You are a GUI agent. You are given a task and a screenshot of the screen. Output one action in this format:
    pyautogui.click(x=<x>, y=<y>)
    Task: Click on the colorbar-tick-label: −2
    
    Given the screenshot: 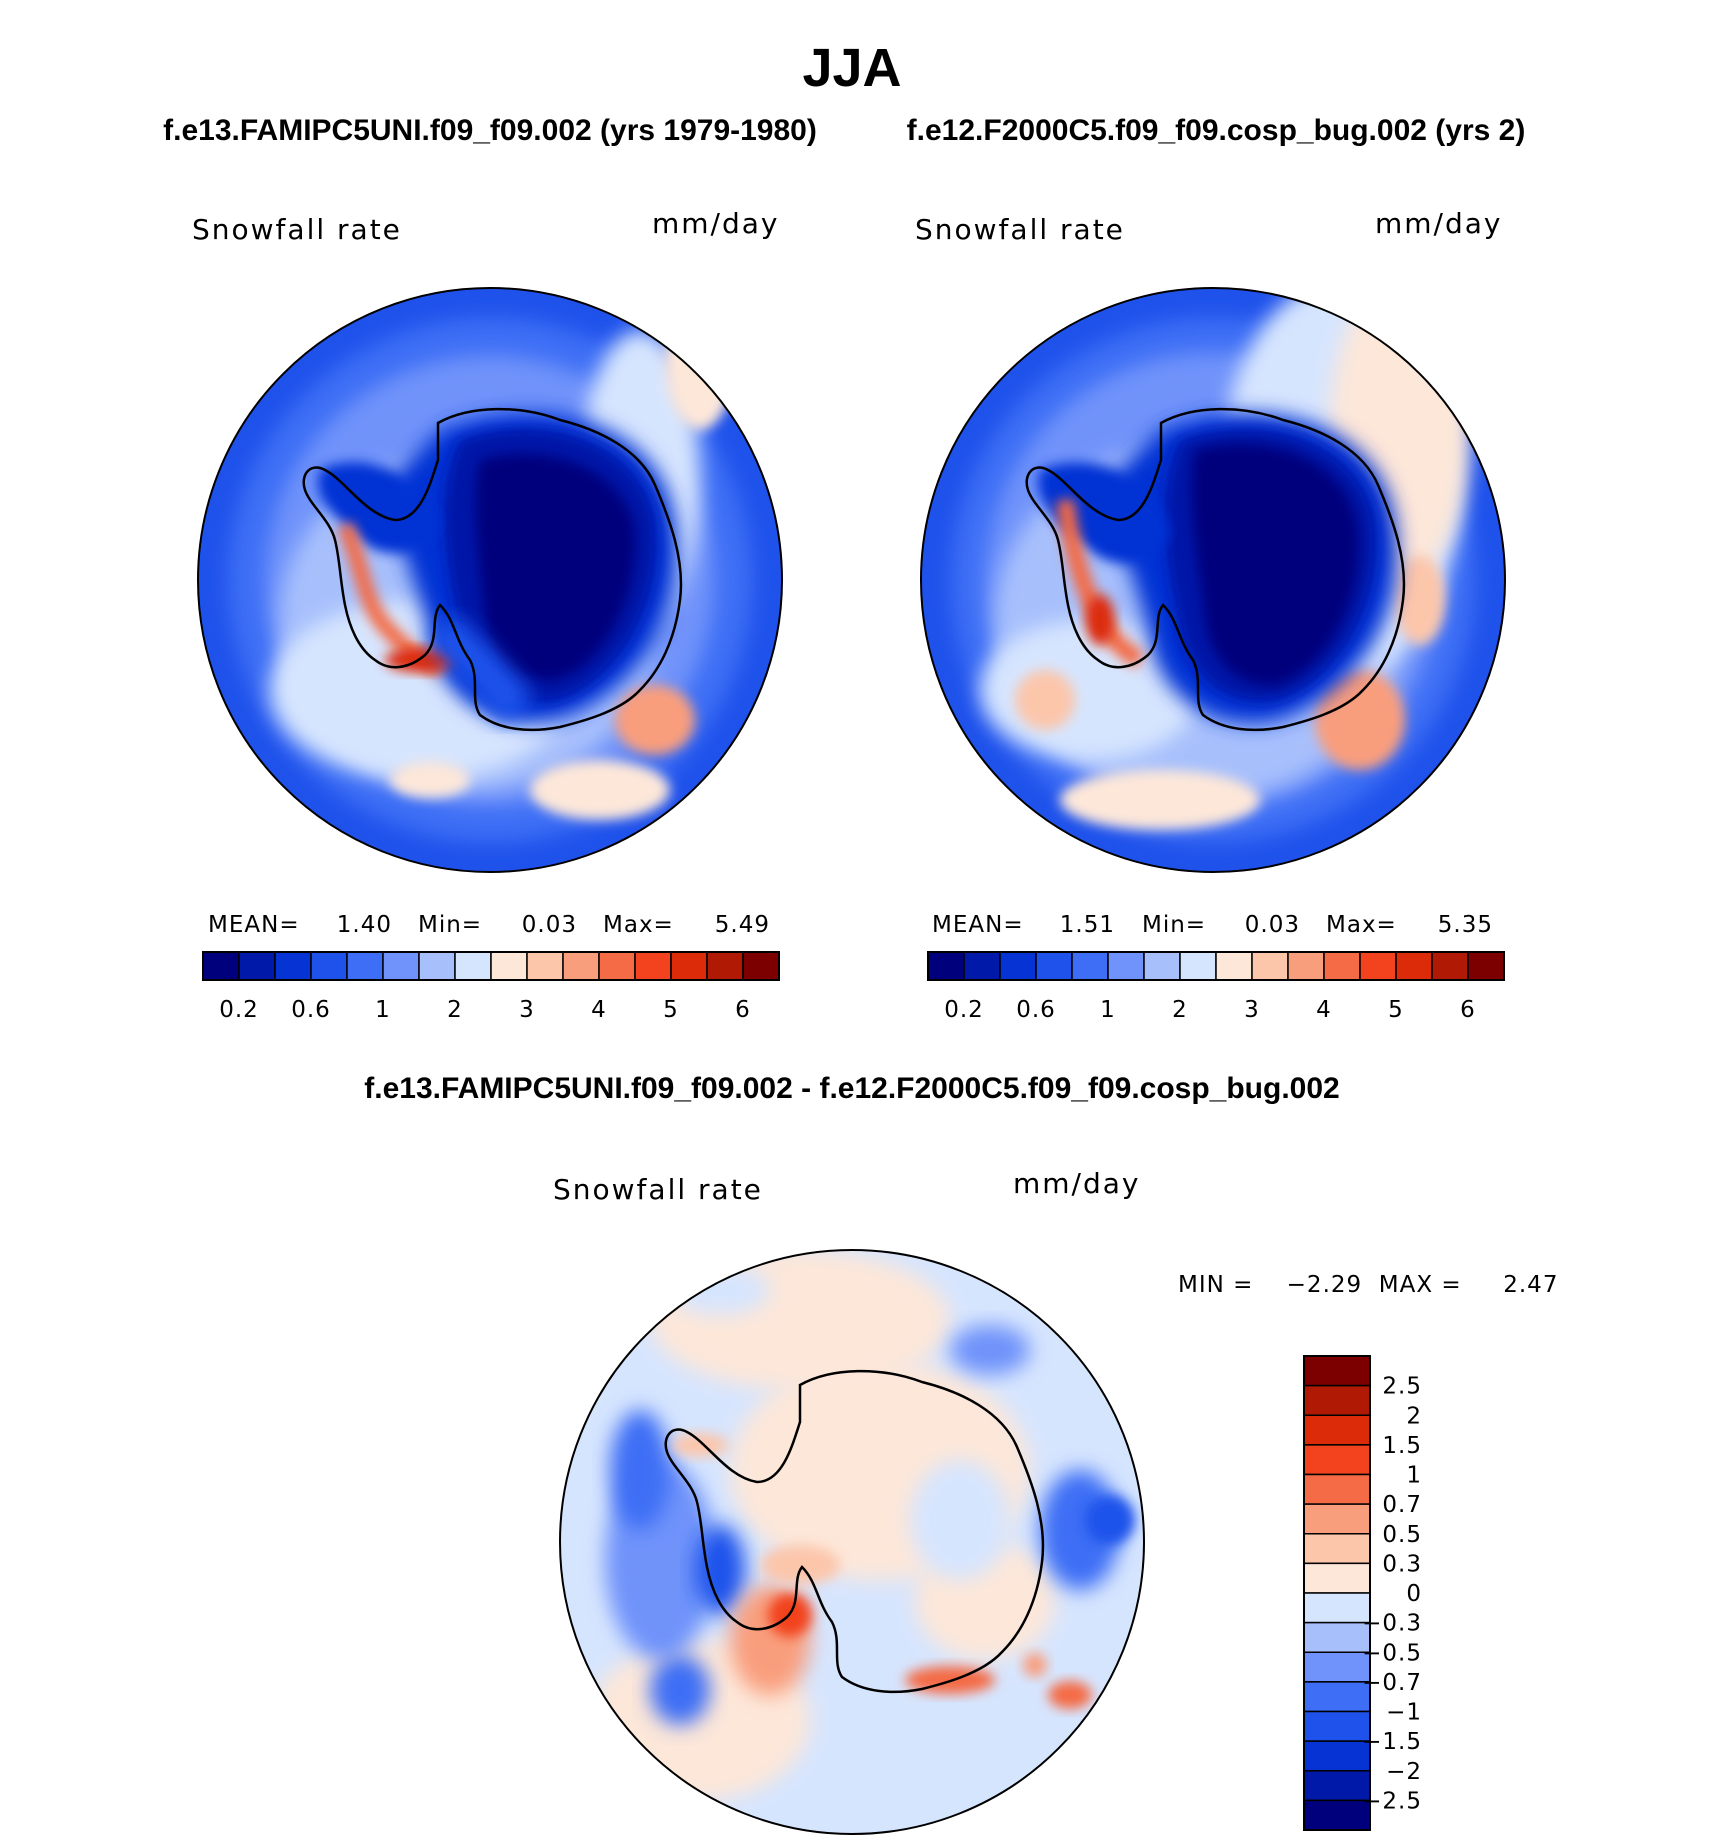 What is the action you would take?
    pyautogui.click(x=1404, y=1772)
    